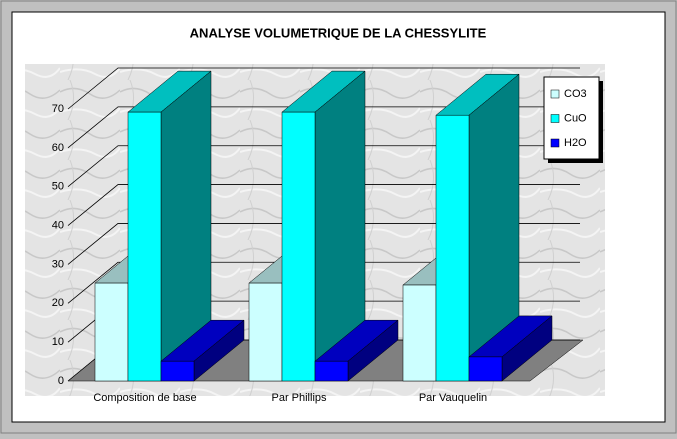  I want to click on y-tick-label: 10, so click(58, 342).